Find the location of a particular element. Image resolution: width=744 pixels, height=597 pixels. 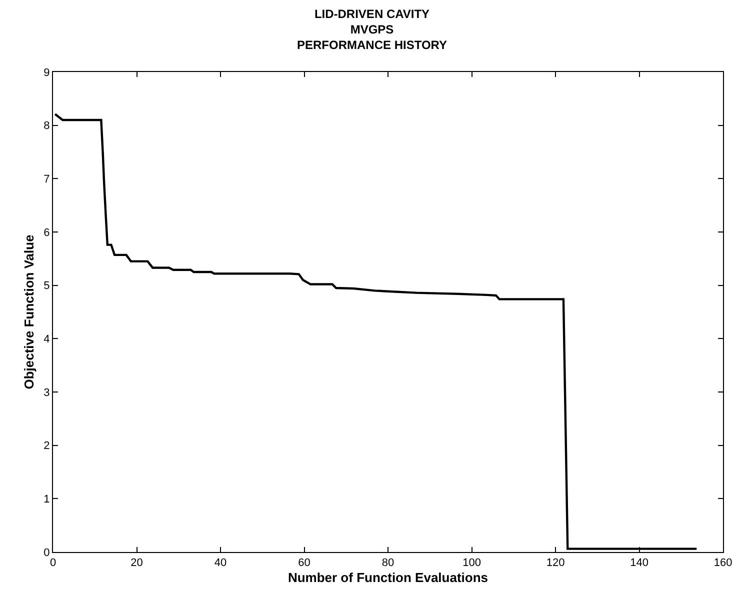

y-tick-label: 3 is located at coordinates (47, 392).